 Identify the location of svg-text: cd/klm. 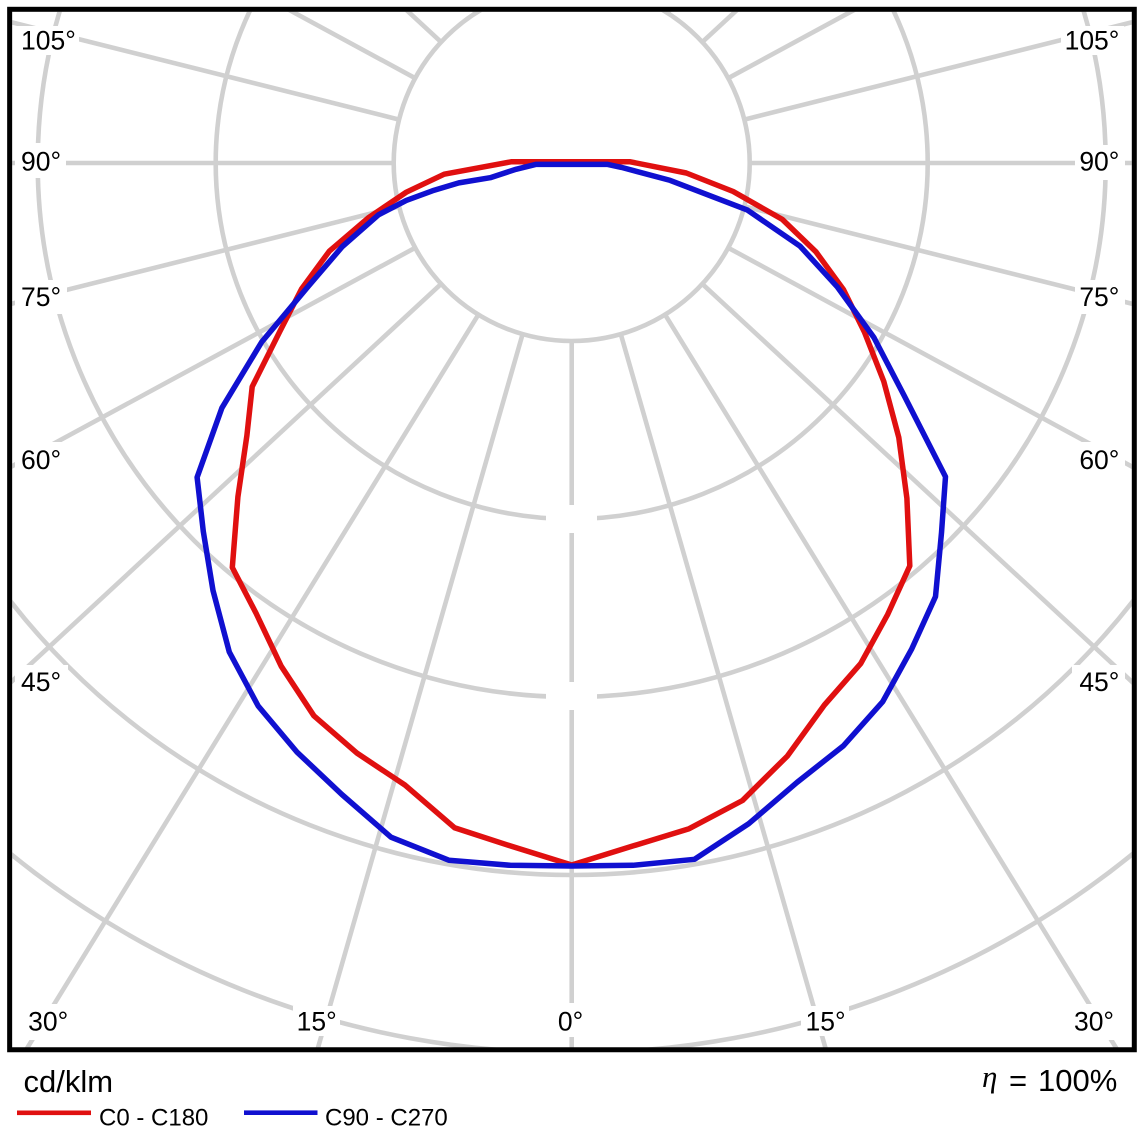
(69, 1081).